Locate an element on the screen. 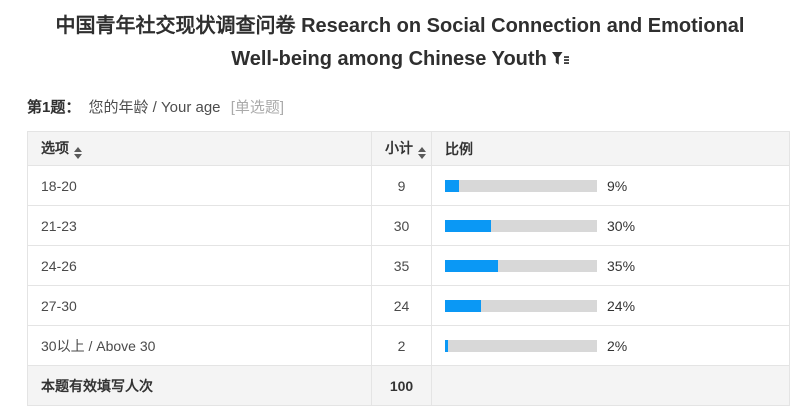 This screenshot has height=418, width=800. percent-label: 35% is located at coordinates (621, 265).